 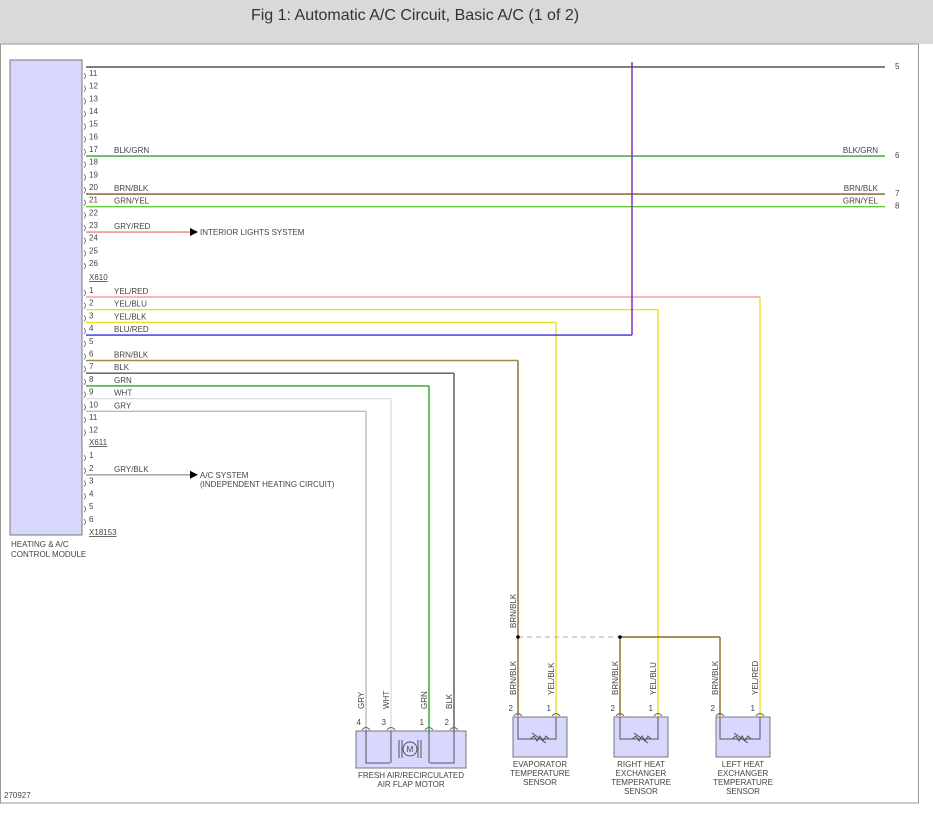 I want to click on motor-icon, so click(x=410, y=749).